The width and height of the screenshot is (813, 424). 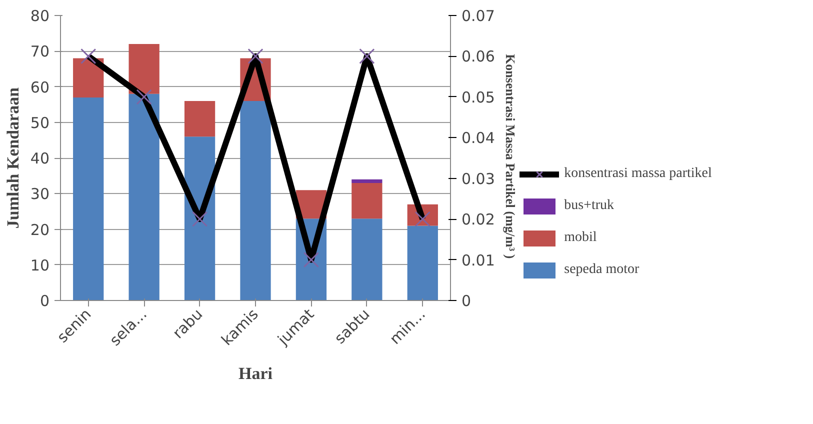 What do you see at coordinates (478, 57) in the screenshot?
I see `y2-tick-label: 0.06` at bounding box center [478, 57].